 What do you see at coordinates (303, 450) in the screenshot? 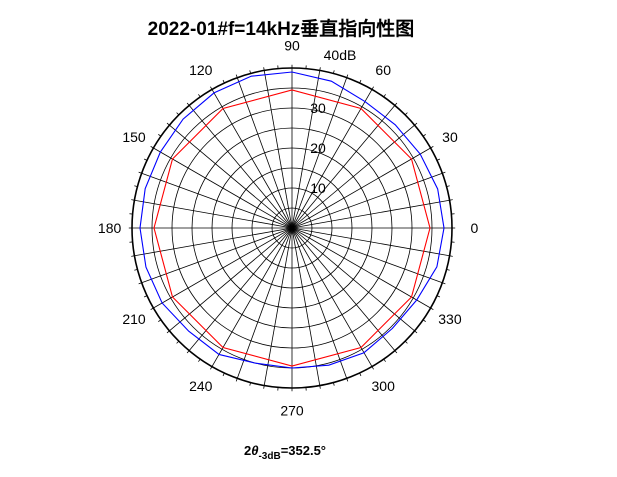
I see `annotation-value: =352.5°` at bounding box center [303, 450].